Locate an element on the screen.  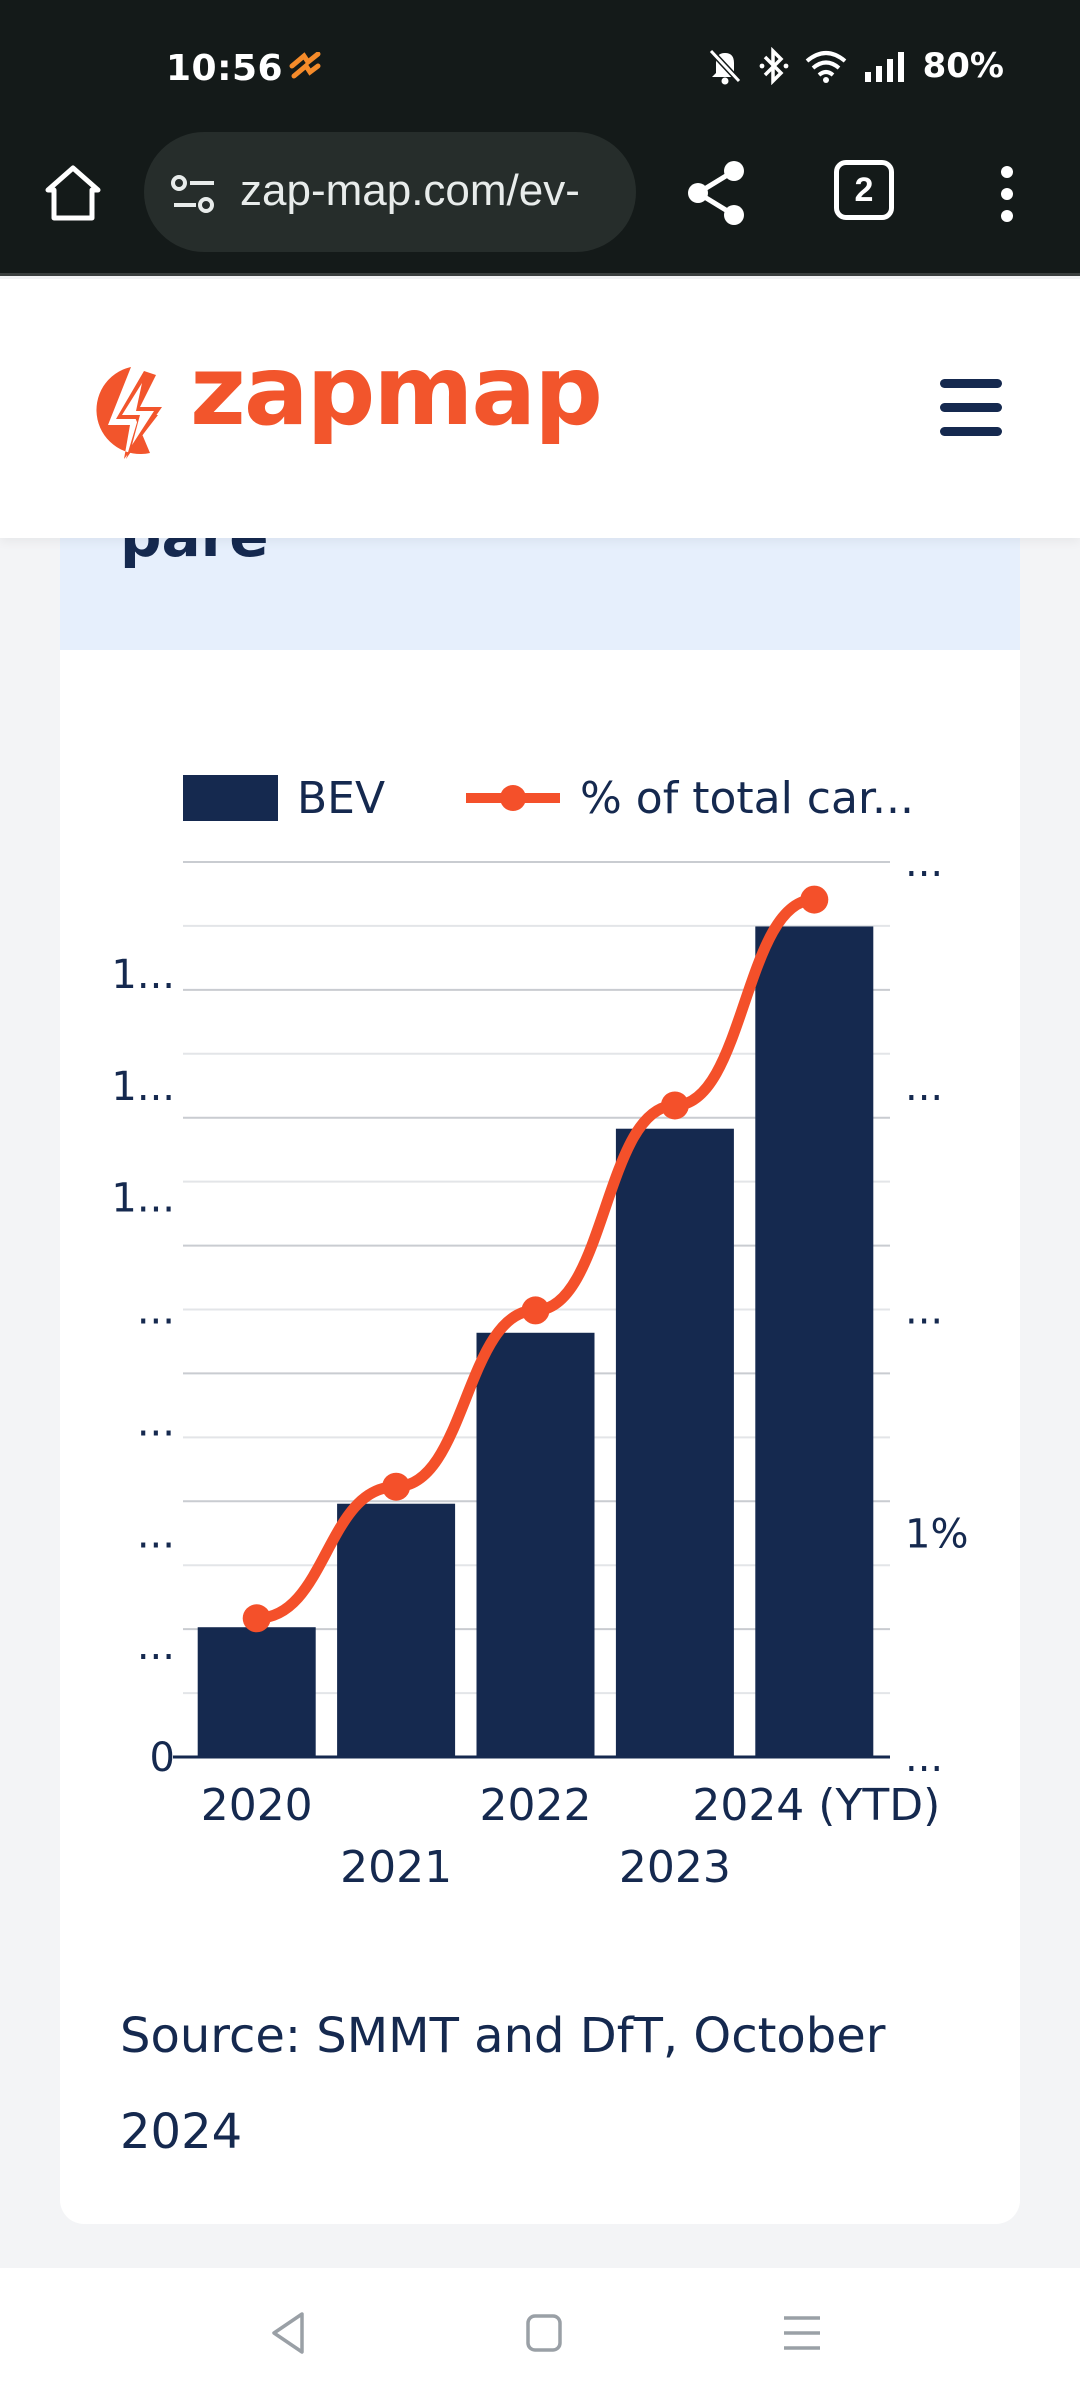
y-left-tick-label: 0 is located at coordinates (162, 1758).